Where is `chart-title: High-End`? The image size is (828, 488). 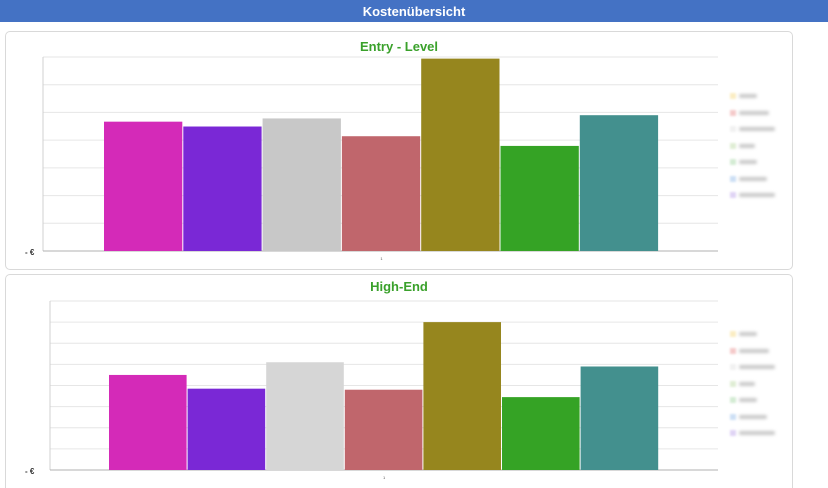
chart-title: High-End is located at coordinates (399, 286).